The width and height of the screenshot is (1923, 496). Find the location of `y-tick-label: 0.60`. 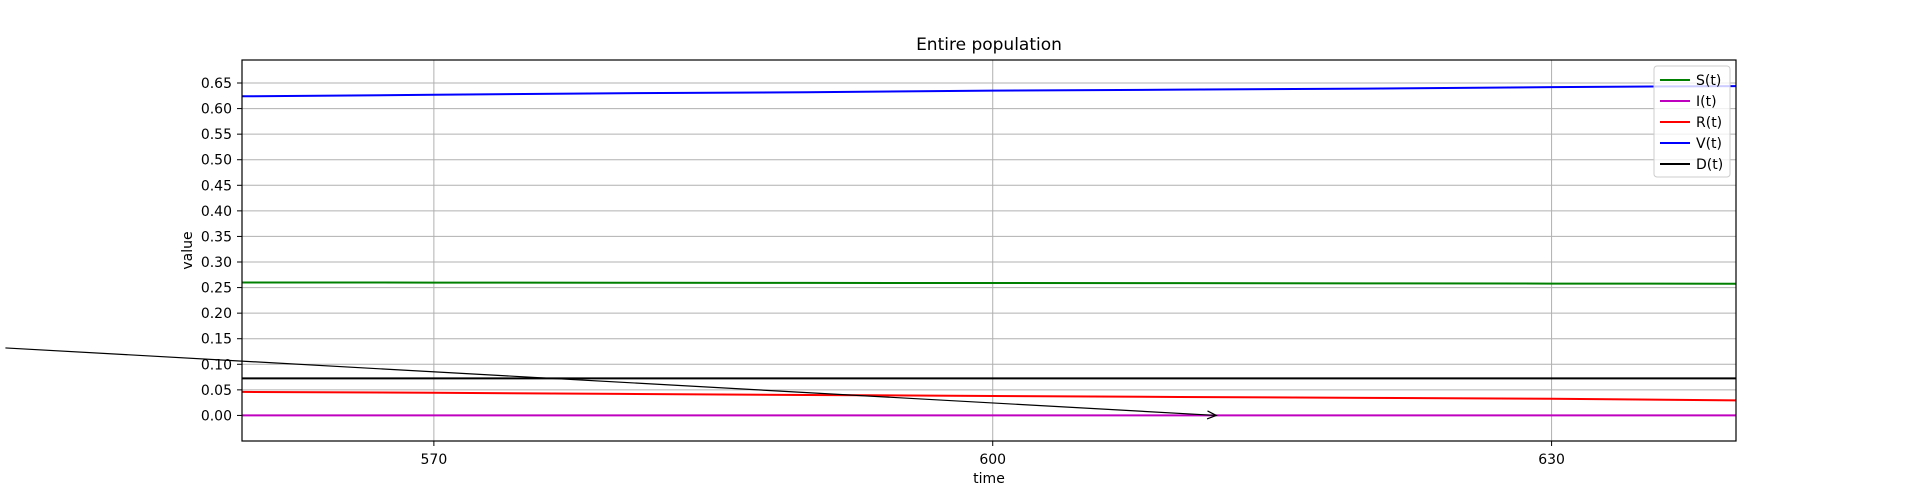

y-tick-label: 0.60 is located at coordinates (216, 110).